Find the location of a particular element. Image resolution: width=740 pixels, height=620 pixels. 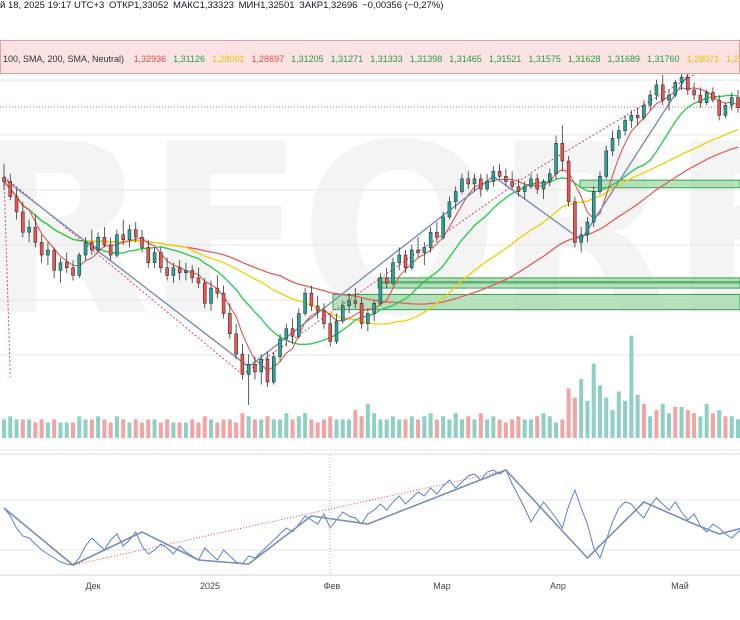

indicator-value: 1,28143 is located at coordinates (732, 59).